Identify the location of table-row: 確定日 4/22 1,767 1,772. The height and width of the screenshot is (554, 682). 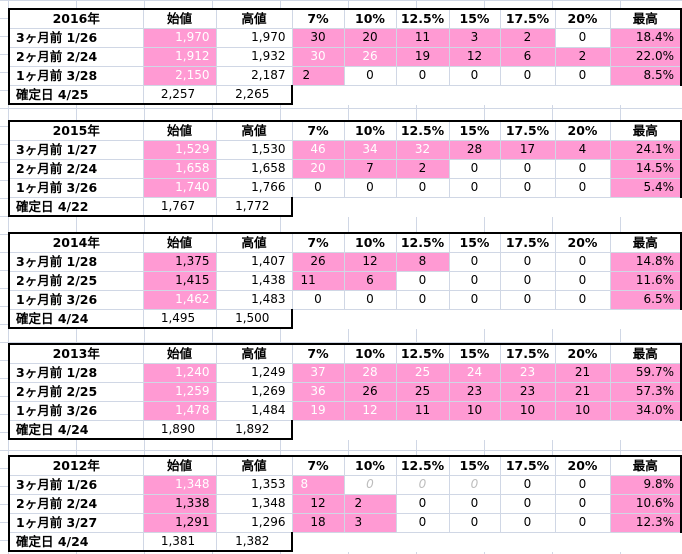
(344, 206).